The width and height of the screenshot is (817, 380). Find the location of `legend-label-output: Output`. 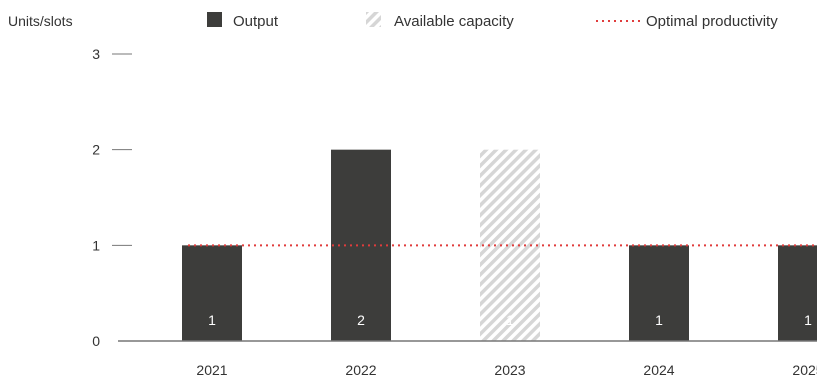

legend-label-output: Output is located at coordinates (256, 21).